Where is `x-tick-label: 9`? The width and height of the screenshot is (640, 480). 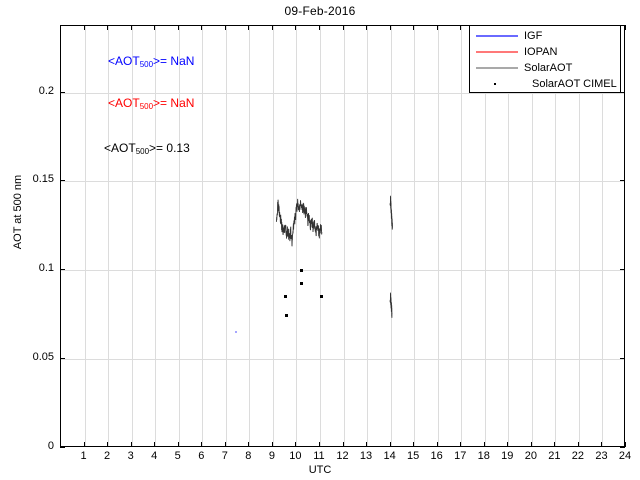
x-tick-label: 9 is located at coordinates (271, 456).